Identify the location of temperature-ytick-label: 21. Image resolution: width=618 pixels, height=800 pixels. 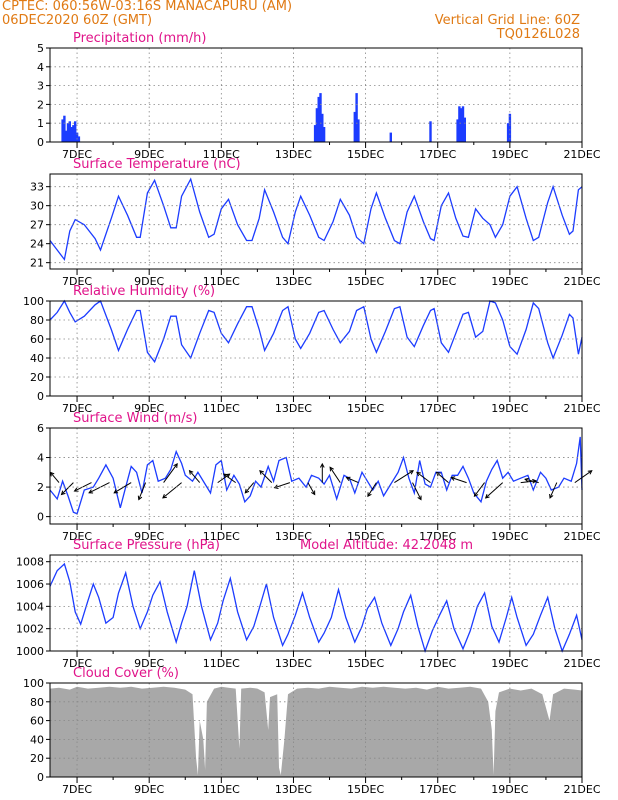
(37, 263).